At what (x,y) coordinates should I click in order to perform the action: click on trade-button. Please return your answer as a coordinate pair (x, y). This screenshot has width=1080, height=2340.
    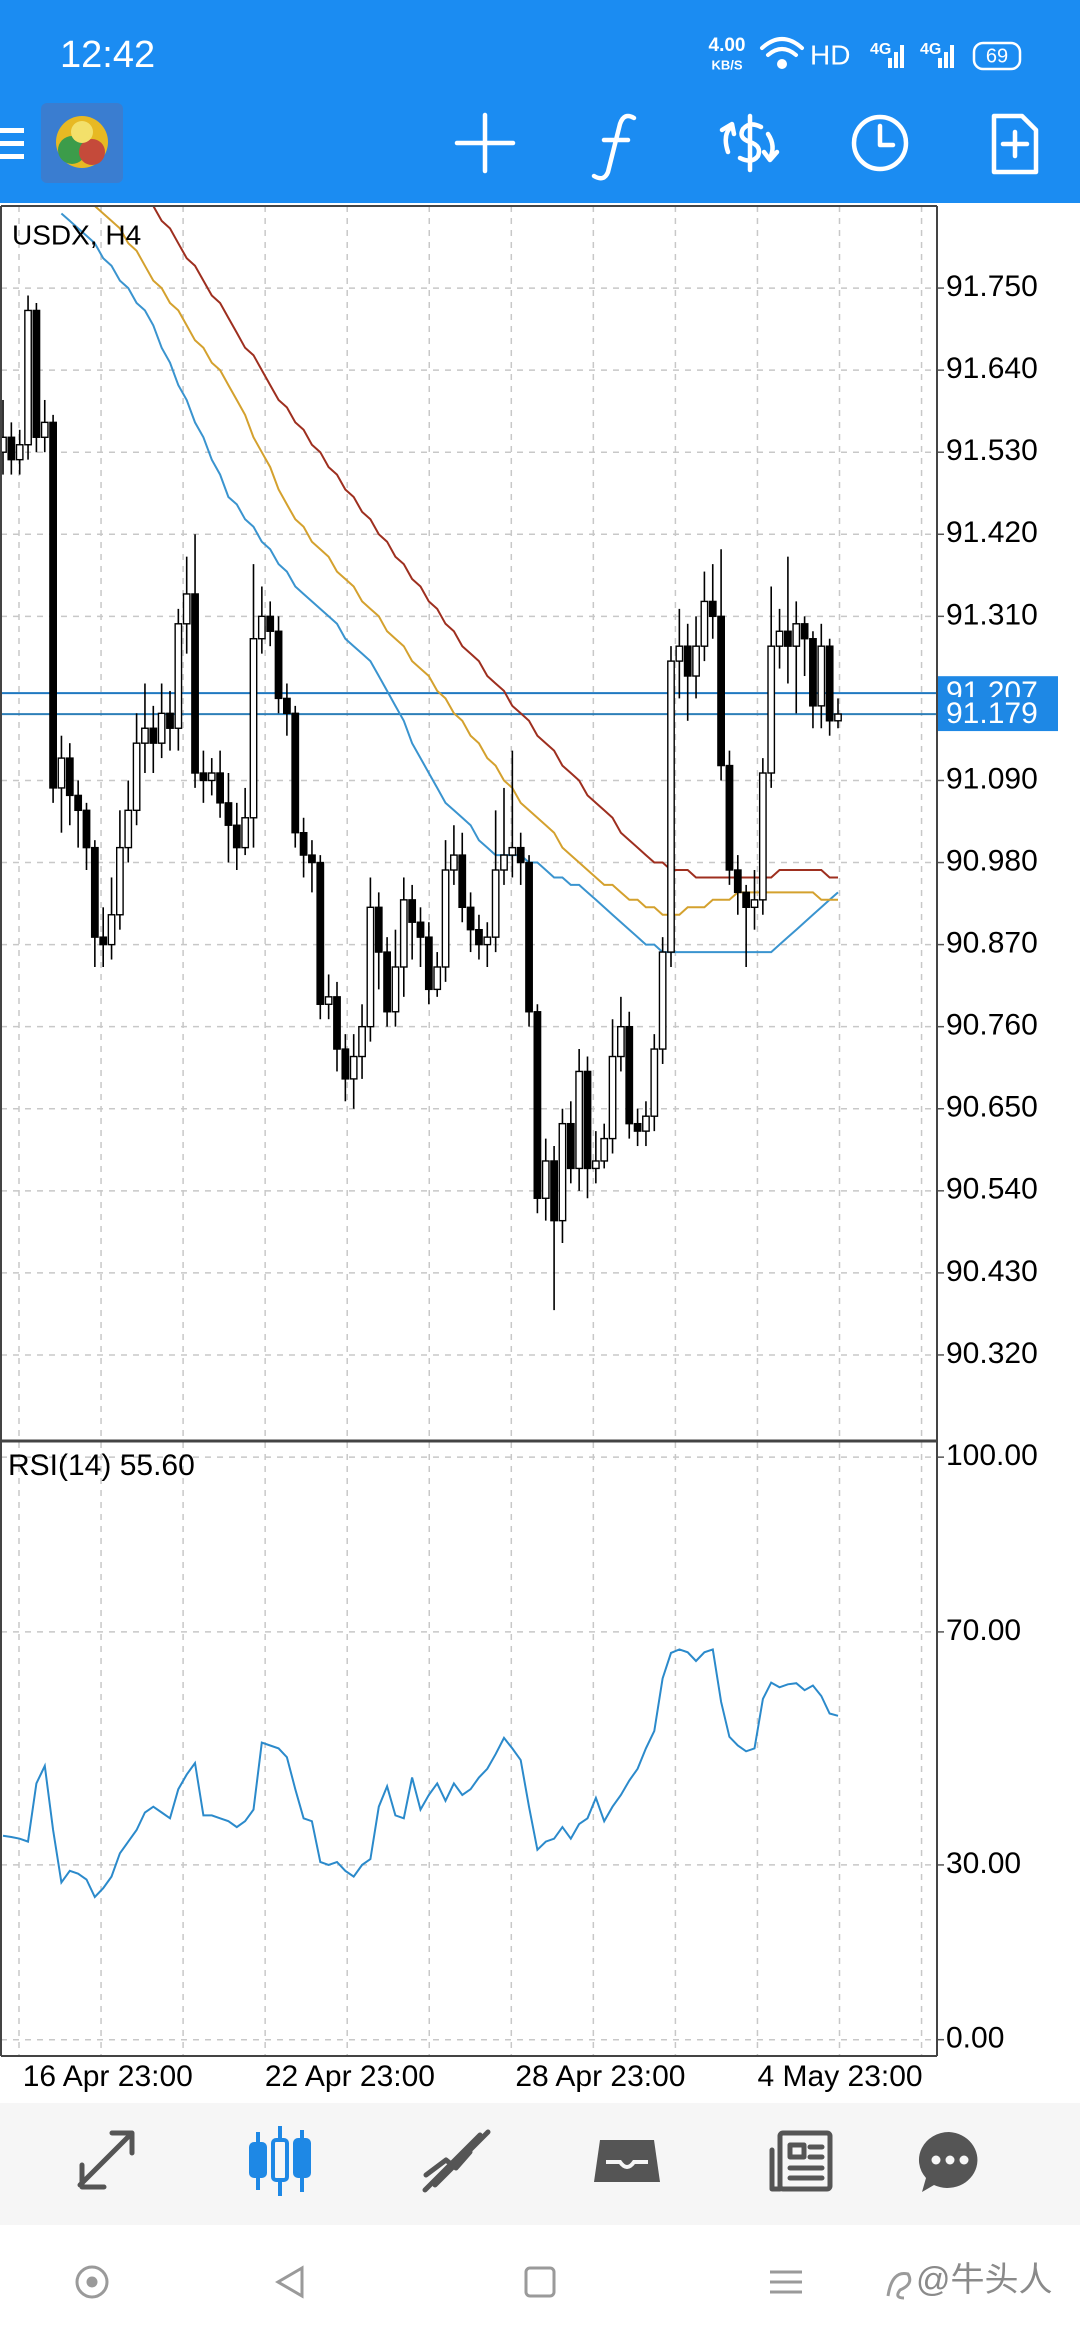
    Looking at the image, I should click on (749, 143).